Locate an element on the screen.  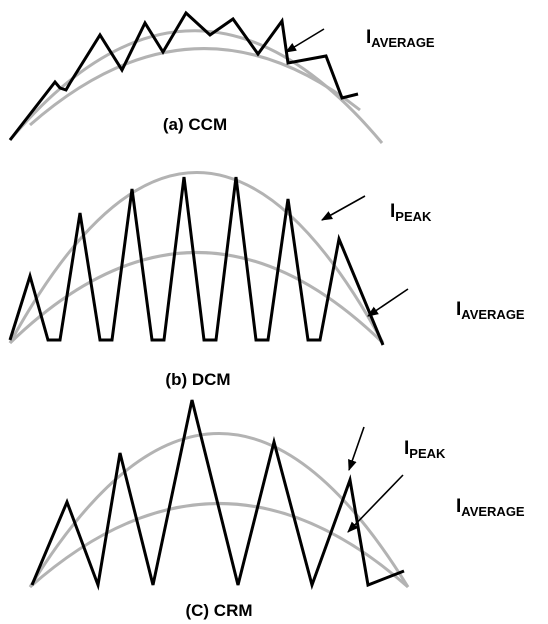
ccm-lower-envelope is located at coordinates (195, 87).